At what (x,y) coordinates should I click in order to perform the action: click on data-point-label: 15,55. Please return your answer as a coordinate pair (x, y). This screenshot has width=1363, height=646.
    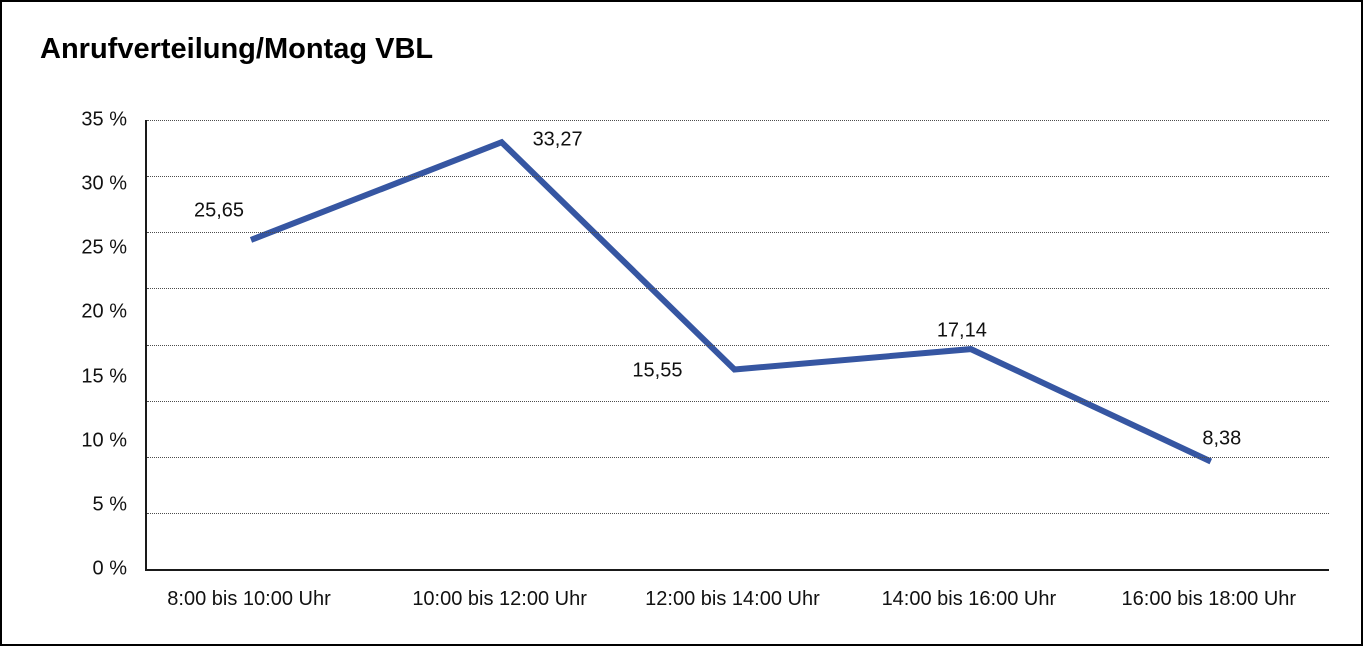
    Looking at the image, I should click on (657, 370).